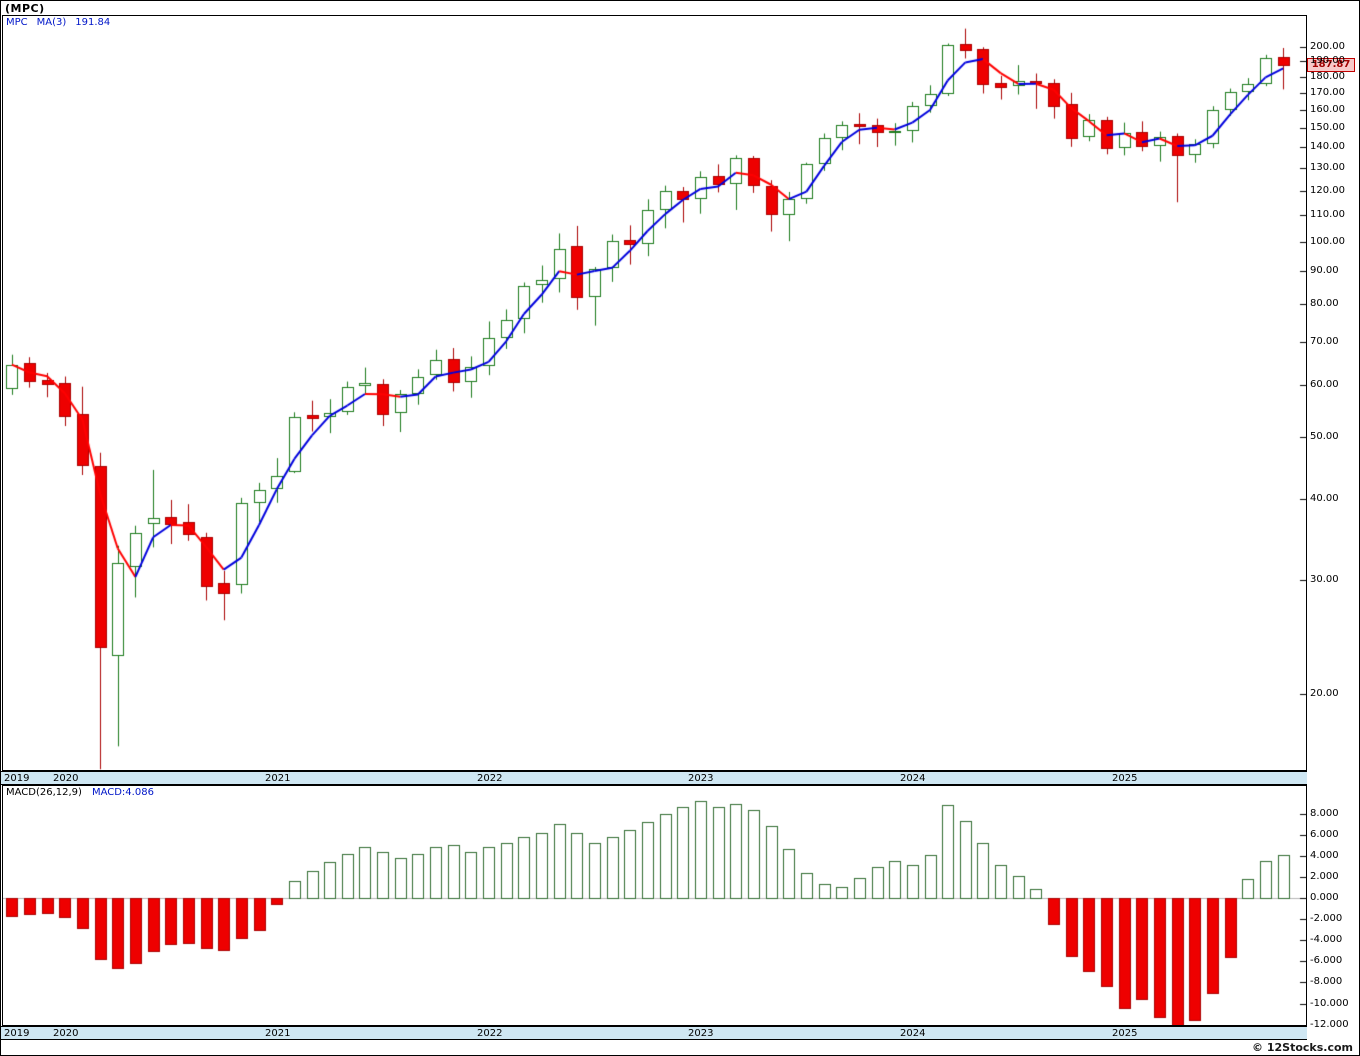 This screenshot has height=1056, width=1360. Describe the element at coordinates (1327, 46) in the screenshot. I see `price-axis-tick: 200.00` at that location.